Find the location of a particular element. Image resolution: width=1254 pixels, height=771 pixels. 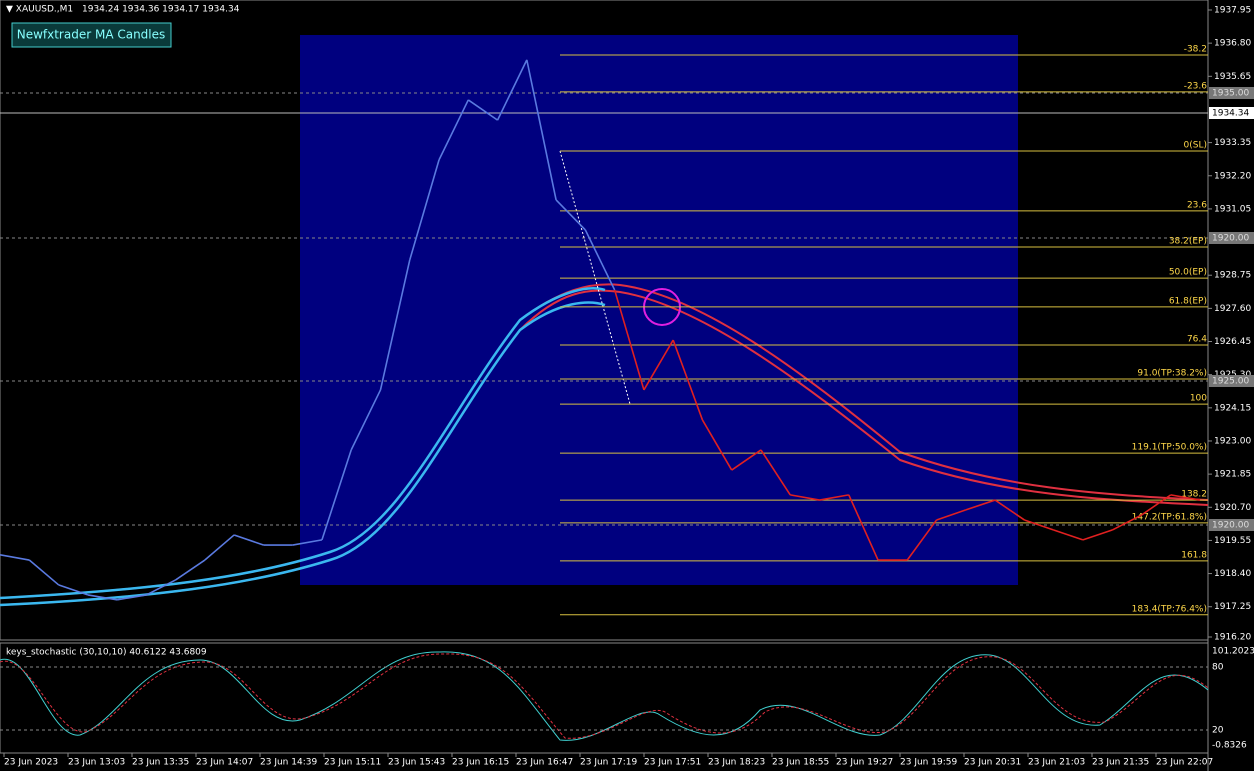

fib-label: 138.2 is located at coordinates (1194, 495).